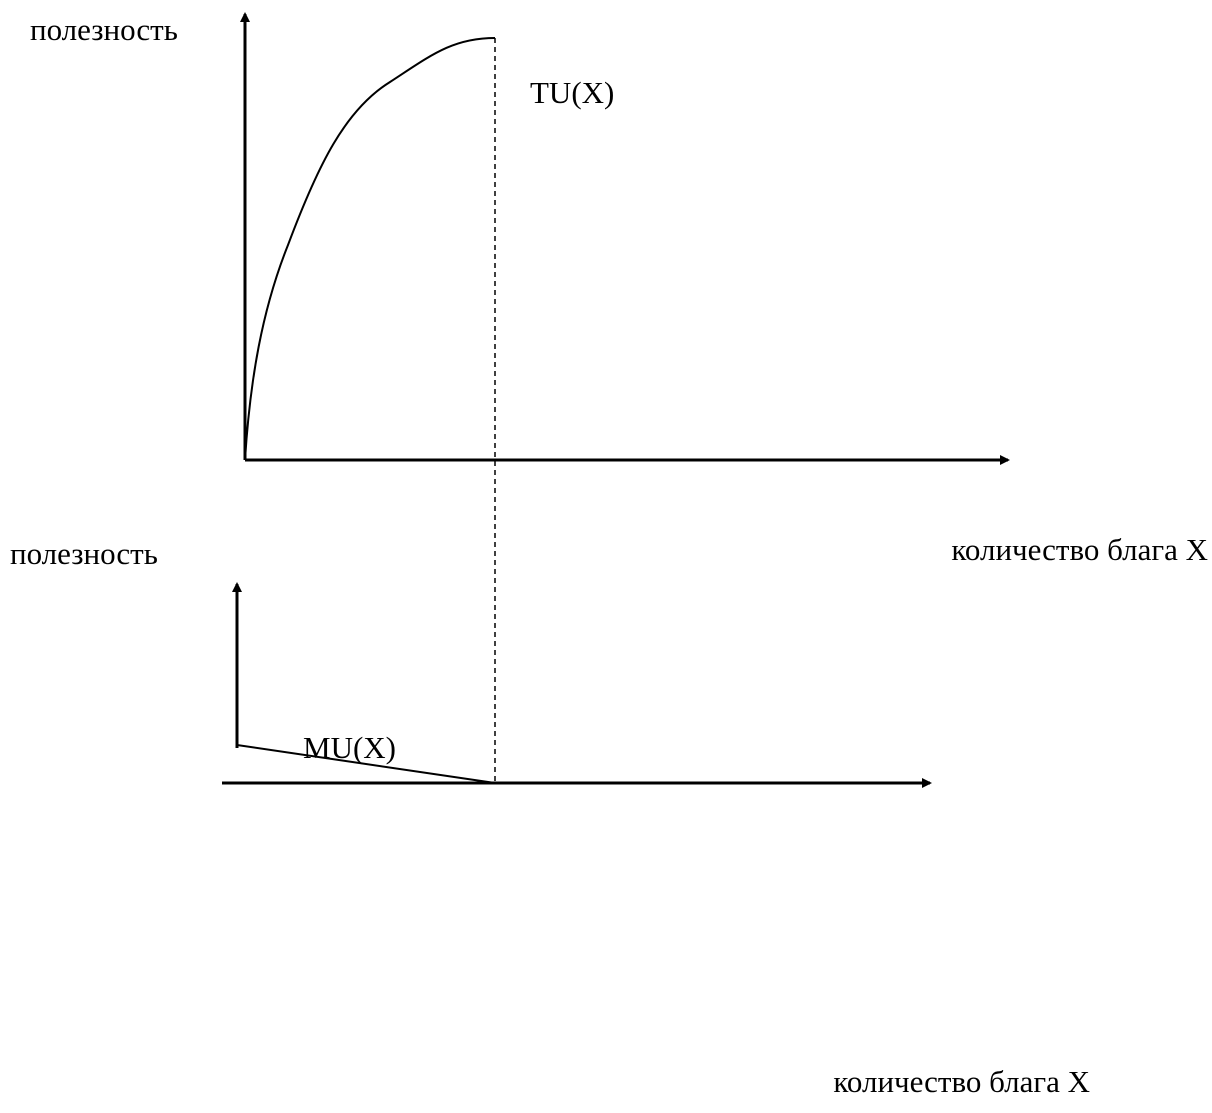 This screenshot has width=1212, height=1113. I want to click on curve-label: MU(X), so click(349, 747).